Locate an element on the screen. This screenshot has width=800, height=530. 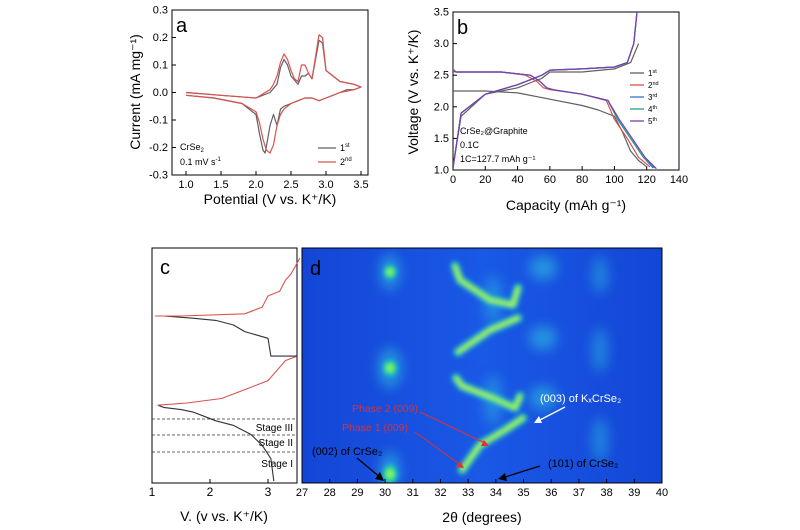
annotation-003: (003) of KₓCrSe₂ is located at coordinates (580, 399).